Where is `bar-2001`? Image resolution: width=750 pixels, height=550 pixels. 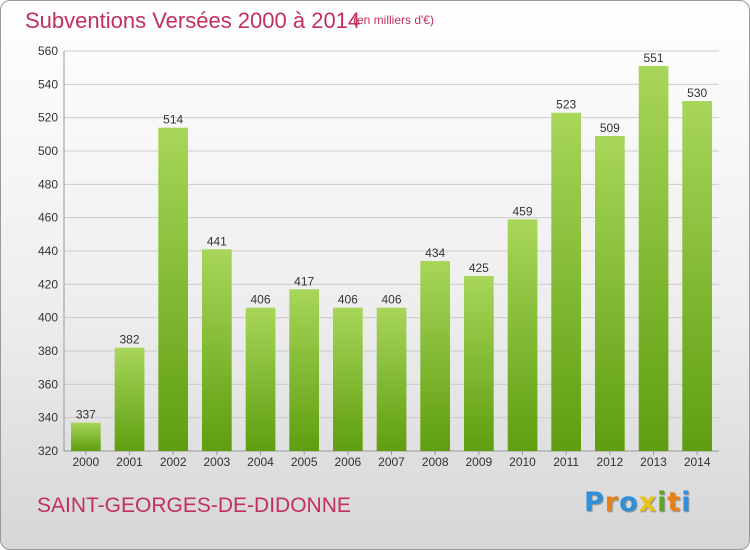 bar-2001 is located at coordinates (129, 399).